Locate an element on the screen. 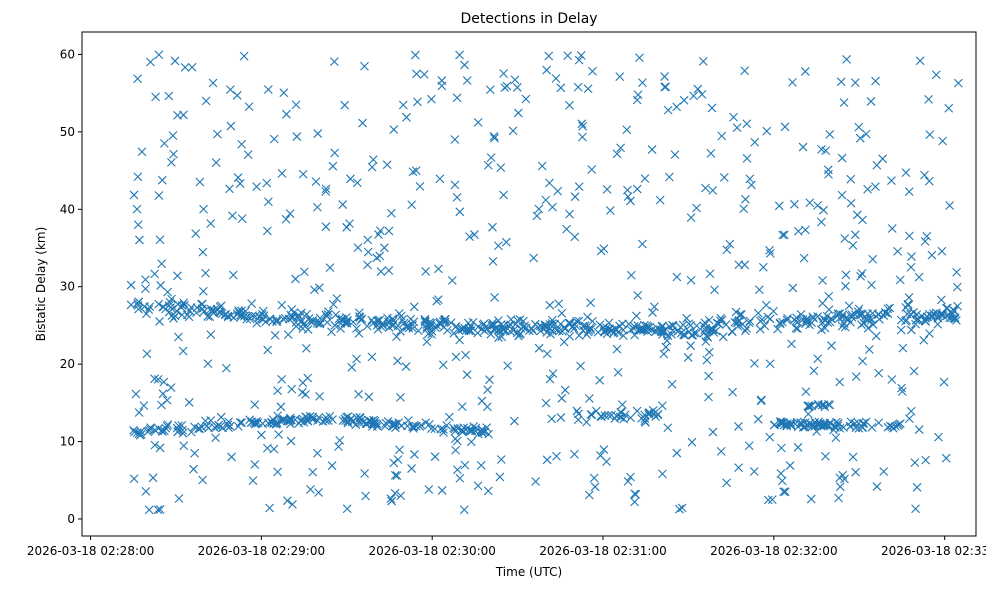 The width and height of the screenshot is (986, 590). x-axis-label: Time (UTC) is located at coordinates (528, 572).